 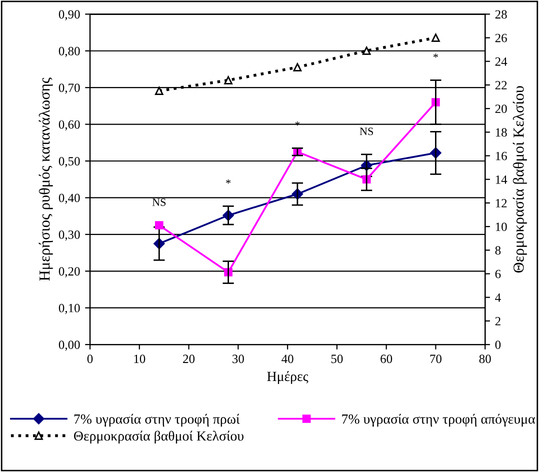 What do you see at coordinates (501, 85) in the screenshot?
I see `y2-tick-label: 22` at bounding box center [501, 85].